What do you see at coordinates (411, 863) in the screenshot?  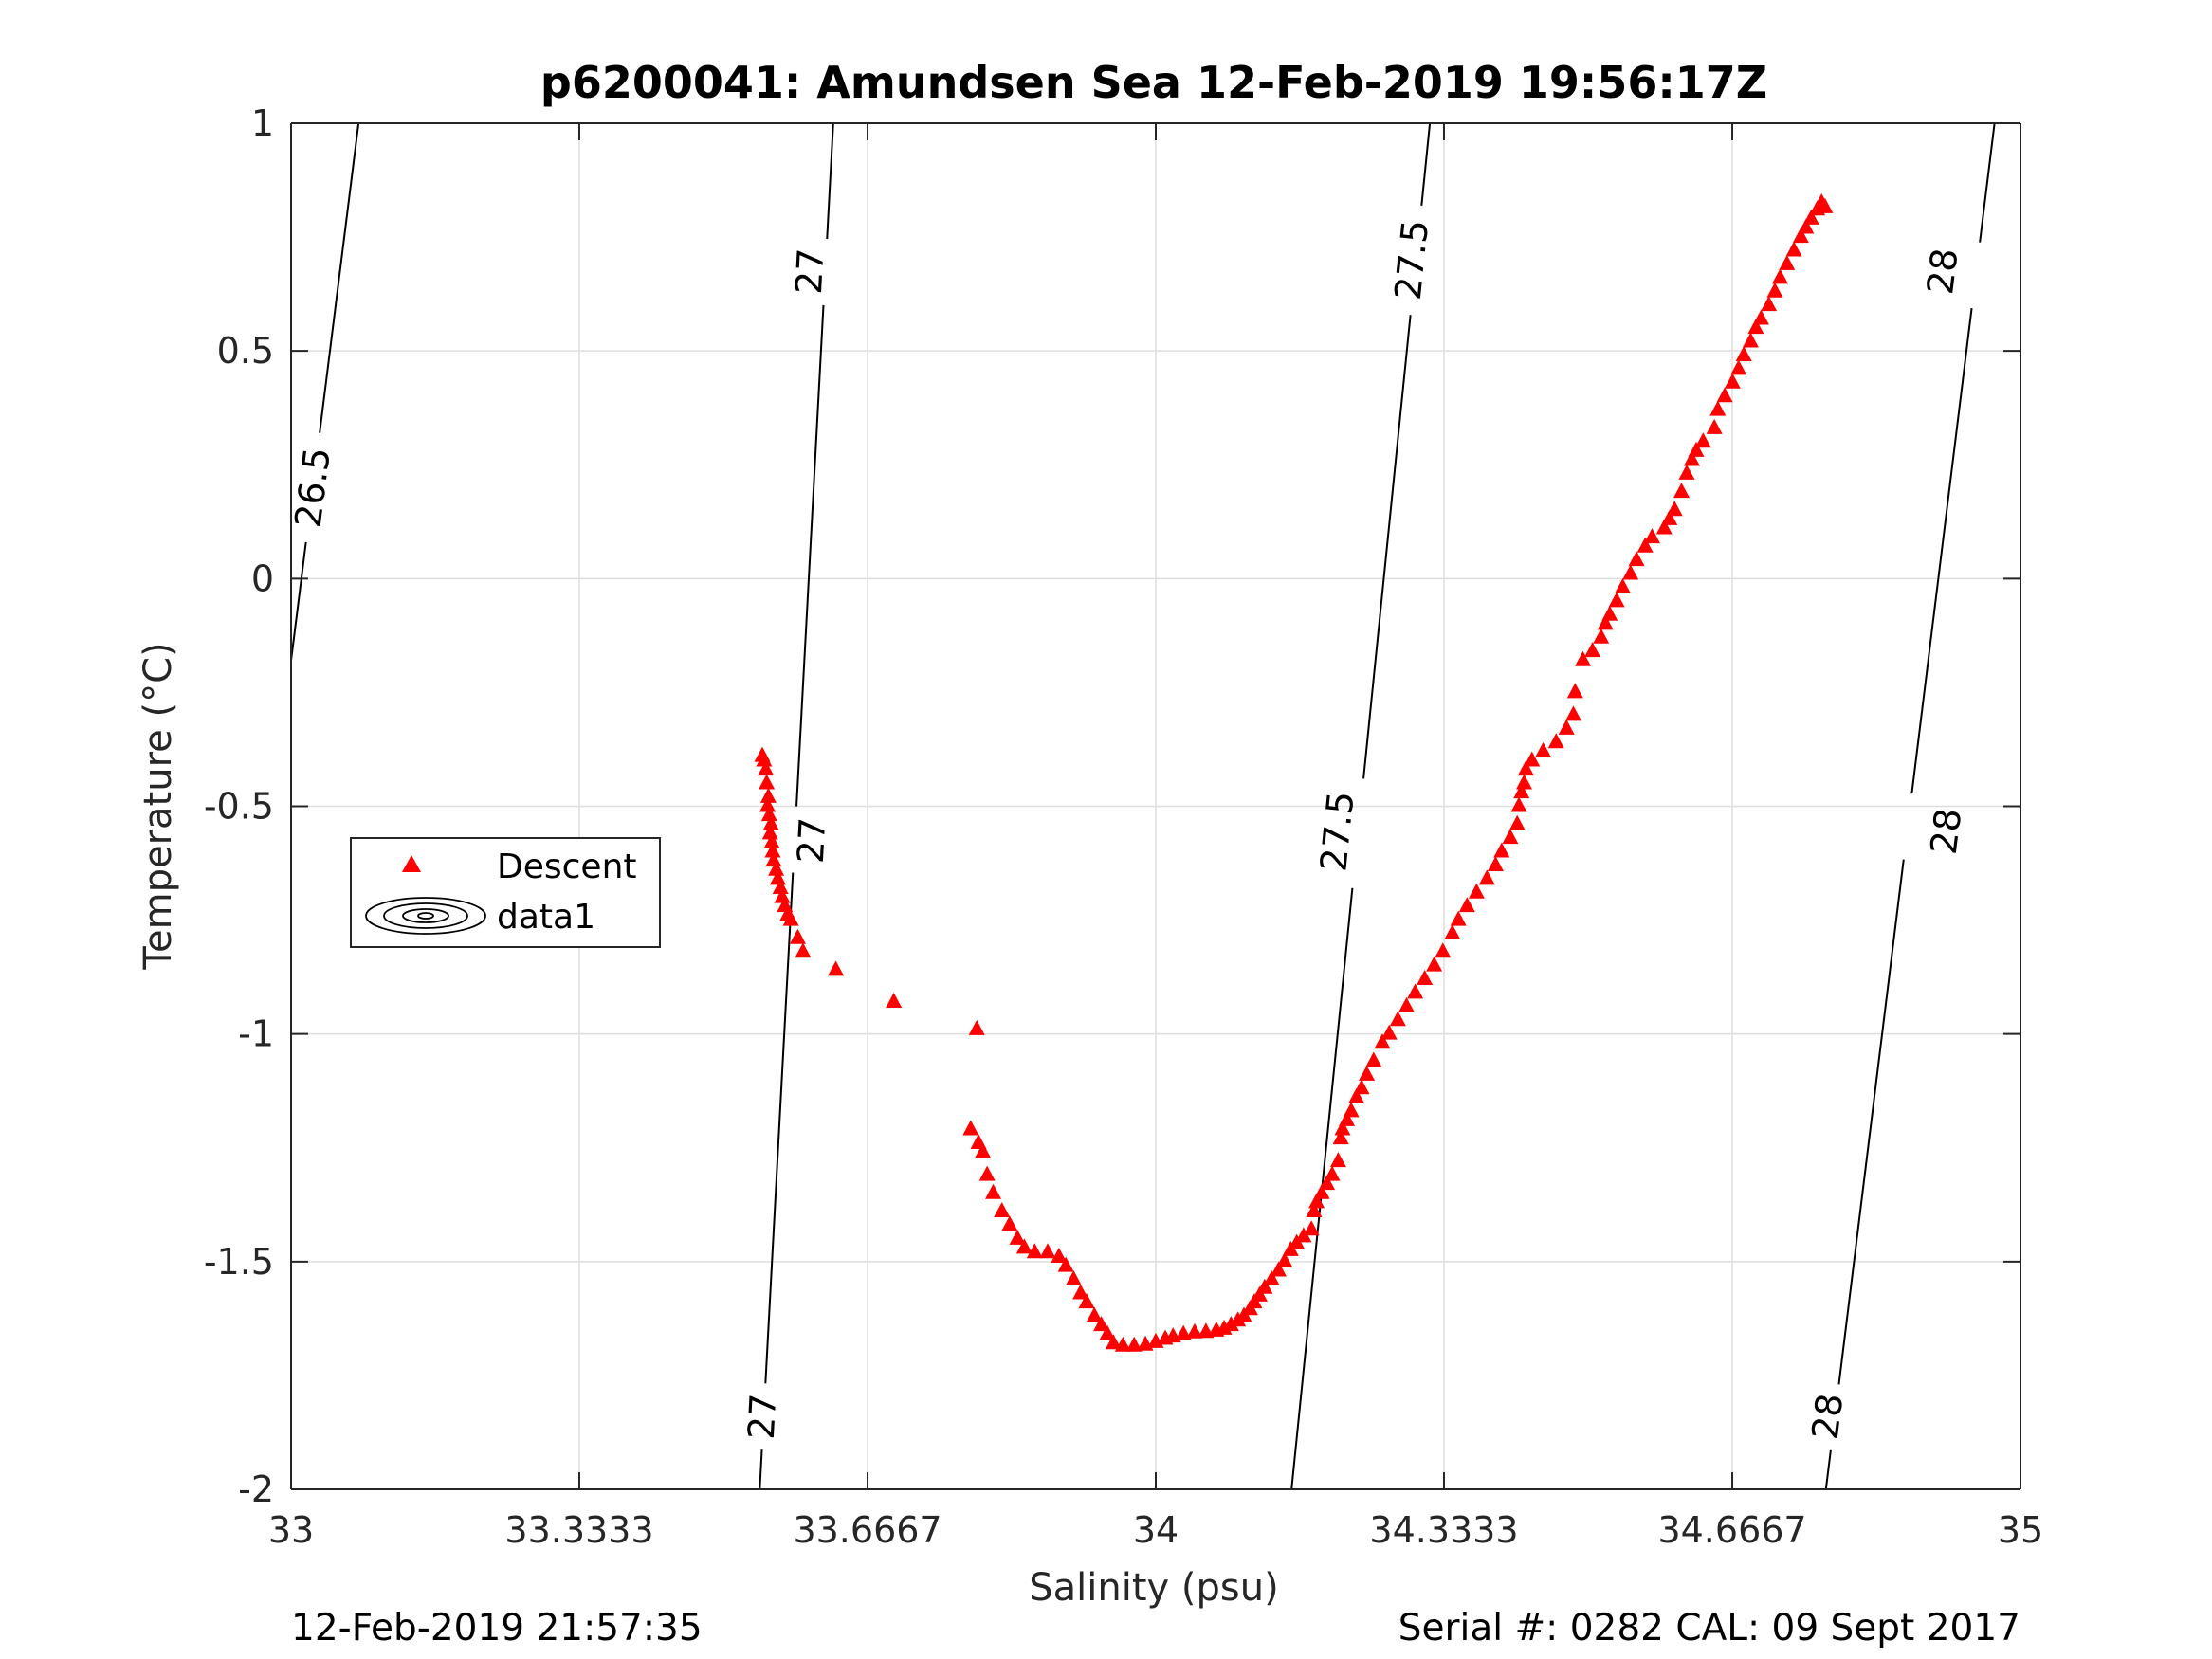 I see `legend-descent-marker-icon` at bounding box center [411, 863].